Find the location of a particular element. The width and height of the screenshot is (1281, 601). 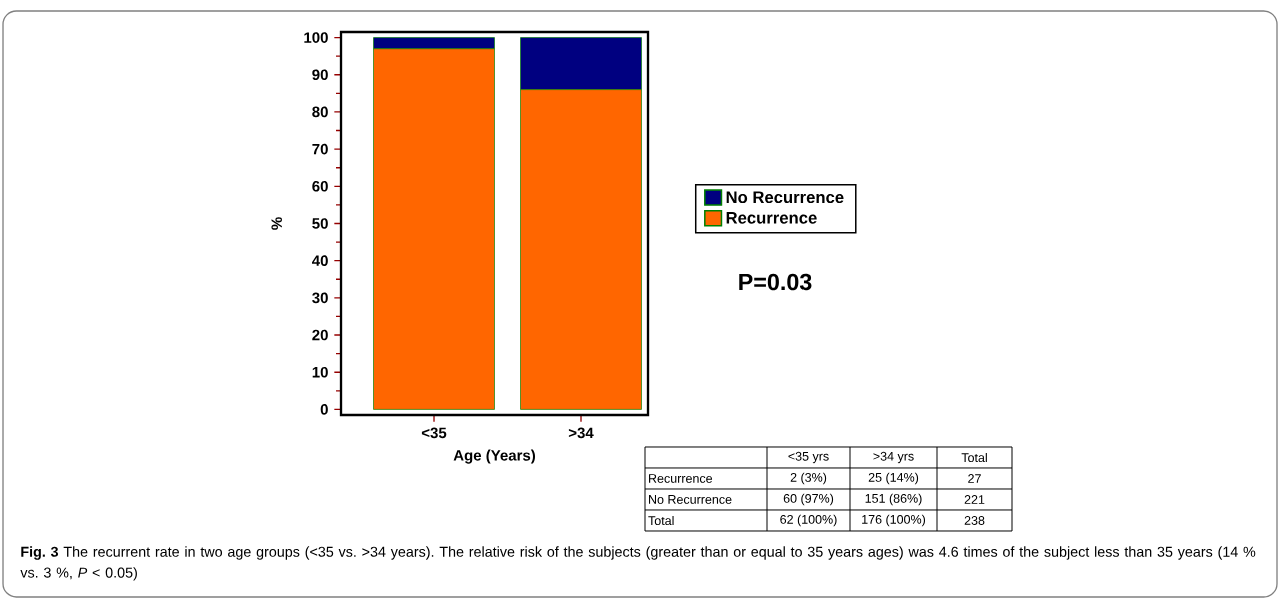

text: No Recurrence is located at coordinates (690, 499).